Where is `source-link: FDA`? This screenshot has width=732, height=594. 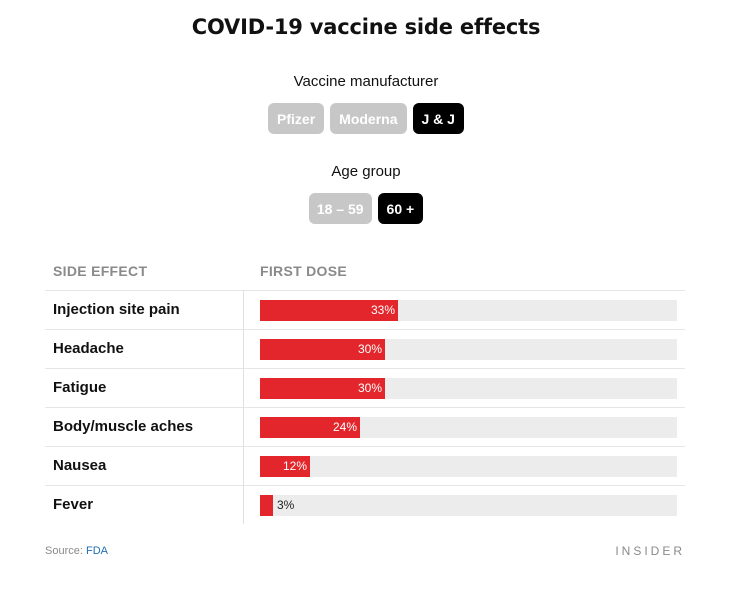
source-link: FDA is located at coordinates (96, 551).